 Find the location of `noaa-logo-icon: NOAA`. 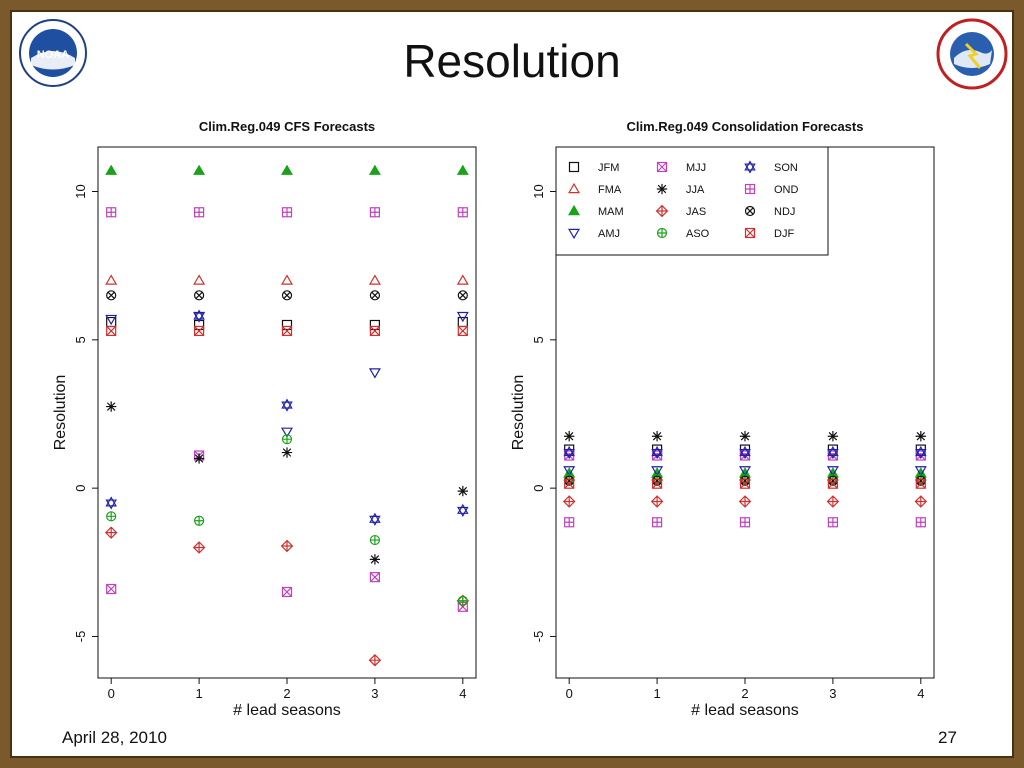

noaa-logo-icon: NOAA is located at coordinates (53, 53).